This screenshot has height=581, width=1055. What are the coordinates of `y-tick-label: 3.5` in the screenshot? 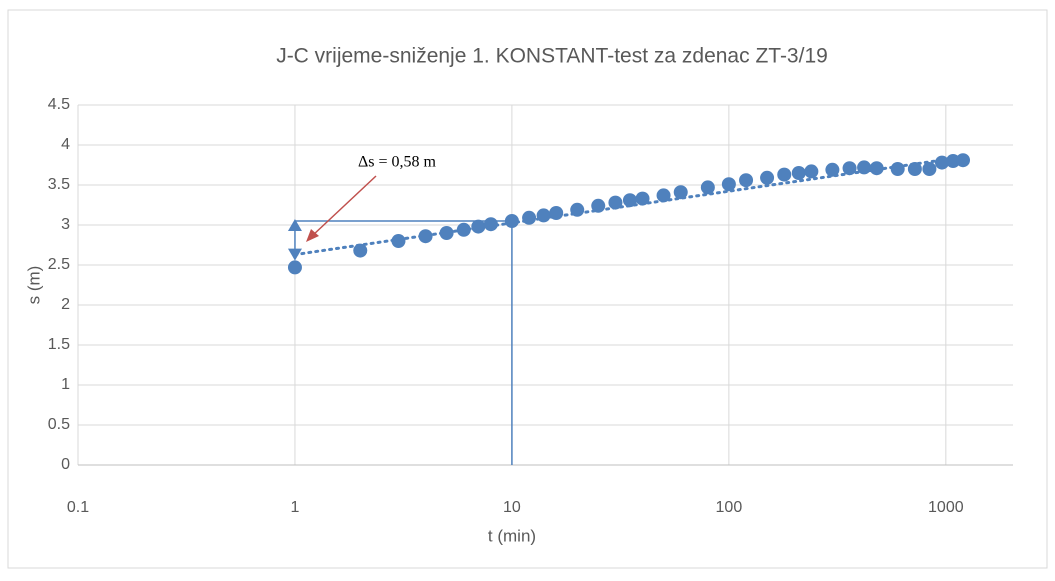 It's located at (59, 184).